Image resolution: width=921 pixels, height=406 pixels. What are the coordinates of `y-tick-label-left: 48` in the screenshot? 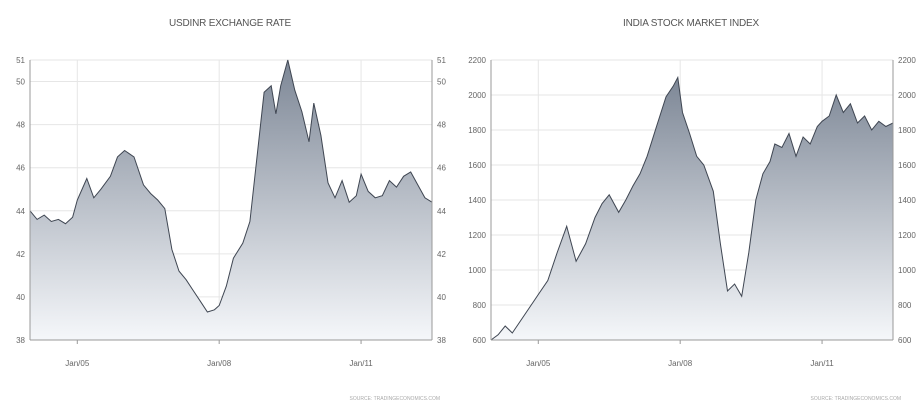 It's located at (20, 125).